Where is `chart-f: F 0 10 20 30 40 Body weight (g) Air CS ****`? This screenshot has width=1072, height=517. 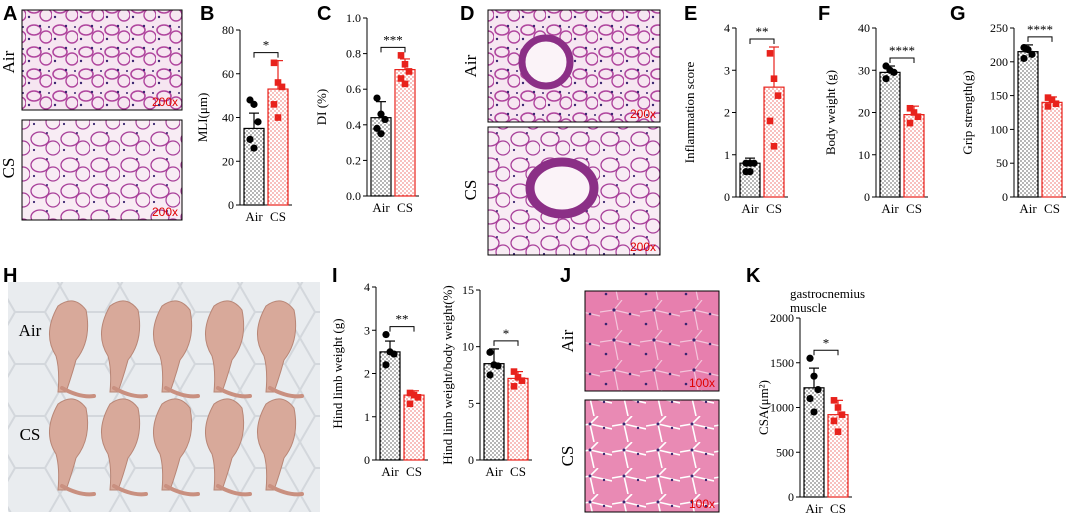
chart-f: F 0 10 20 30 40 Body weight (g) Air CS **** is located at coordinates (873, 109).